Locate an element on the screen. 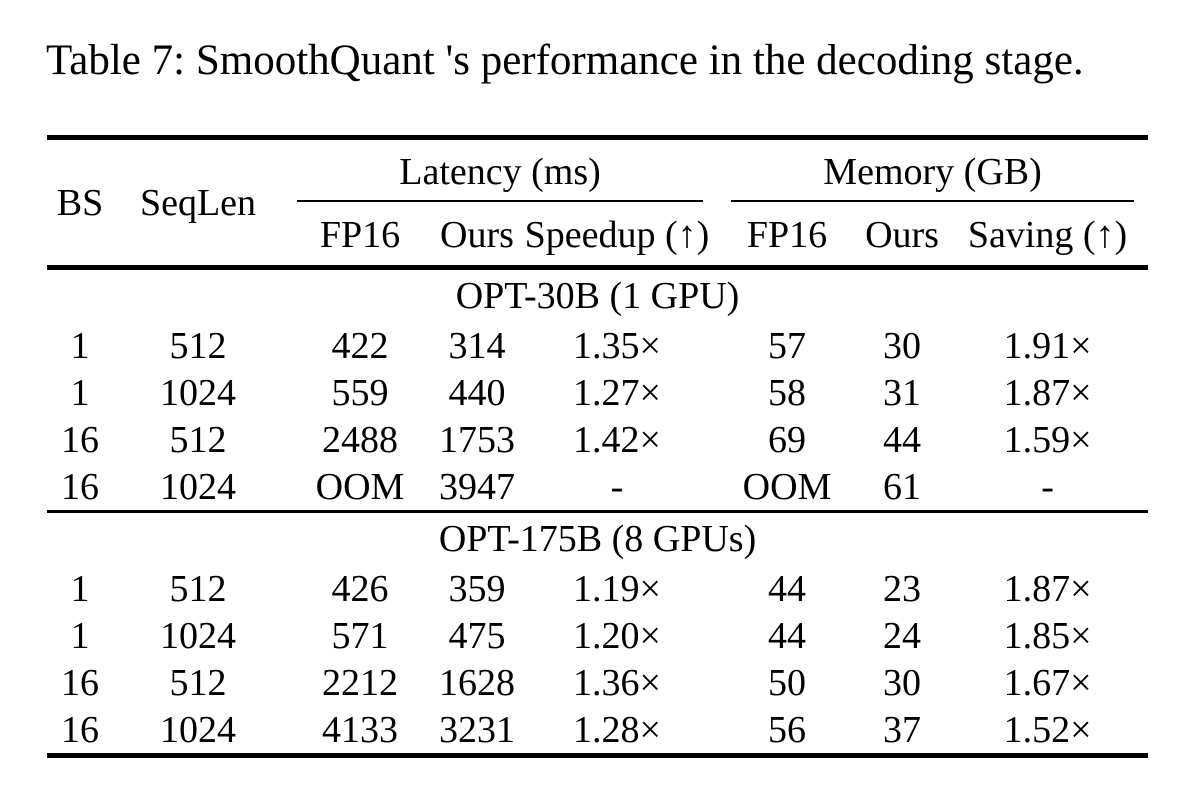 This screenshot has width=1192, height=790. memory-group-label: Memory (GB) is located at coordinates (932, 171).